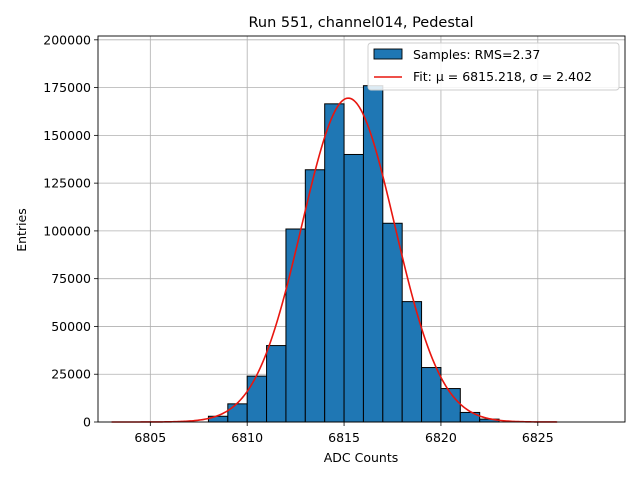 Image resolution: width=640 pixels, height=480 pixels. I want to click on x-tick-label: 6820, so click(441, 437).